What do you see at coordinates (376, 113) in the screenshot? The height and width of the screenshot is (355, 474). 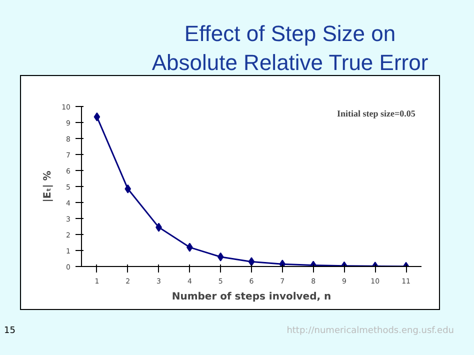 I see `annotation: Initial step size=0.05` at bounding box center [376, 113].